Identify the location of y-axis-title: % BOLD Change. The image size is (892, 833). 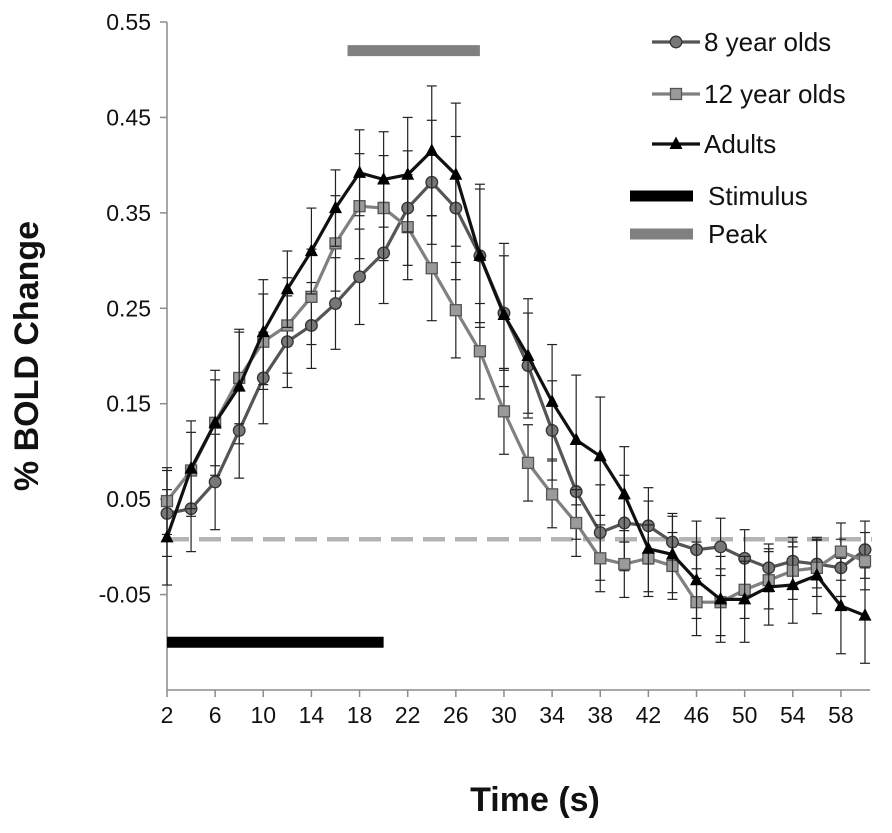
(27, 356).